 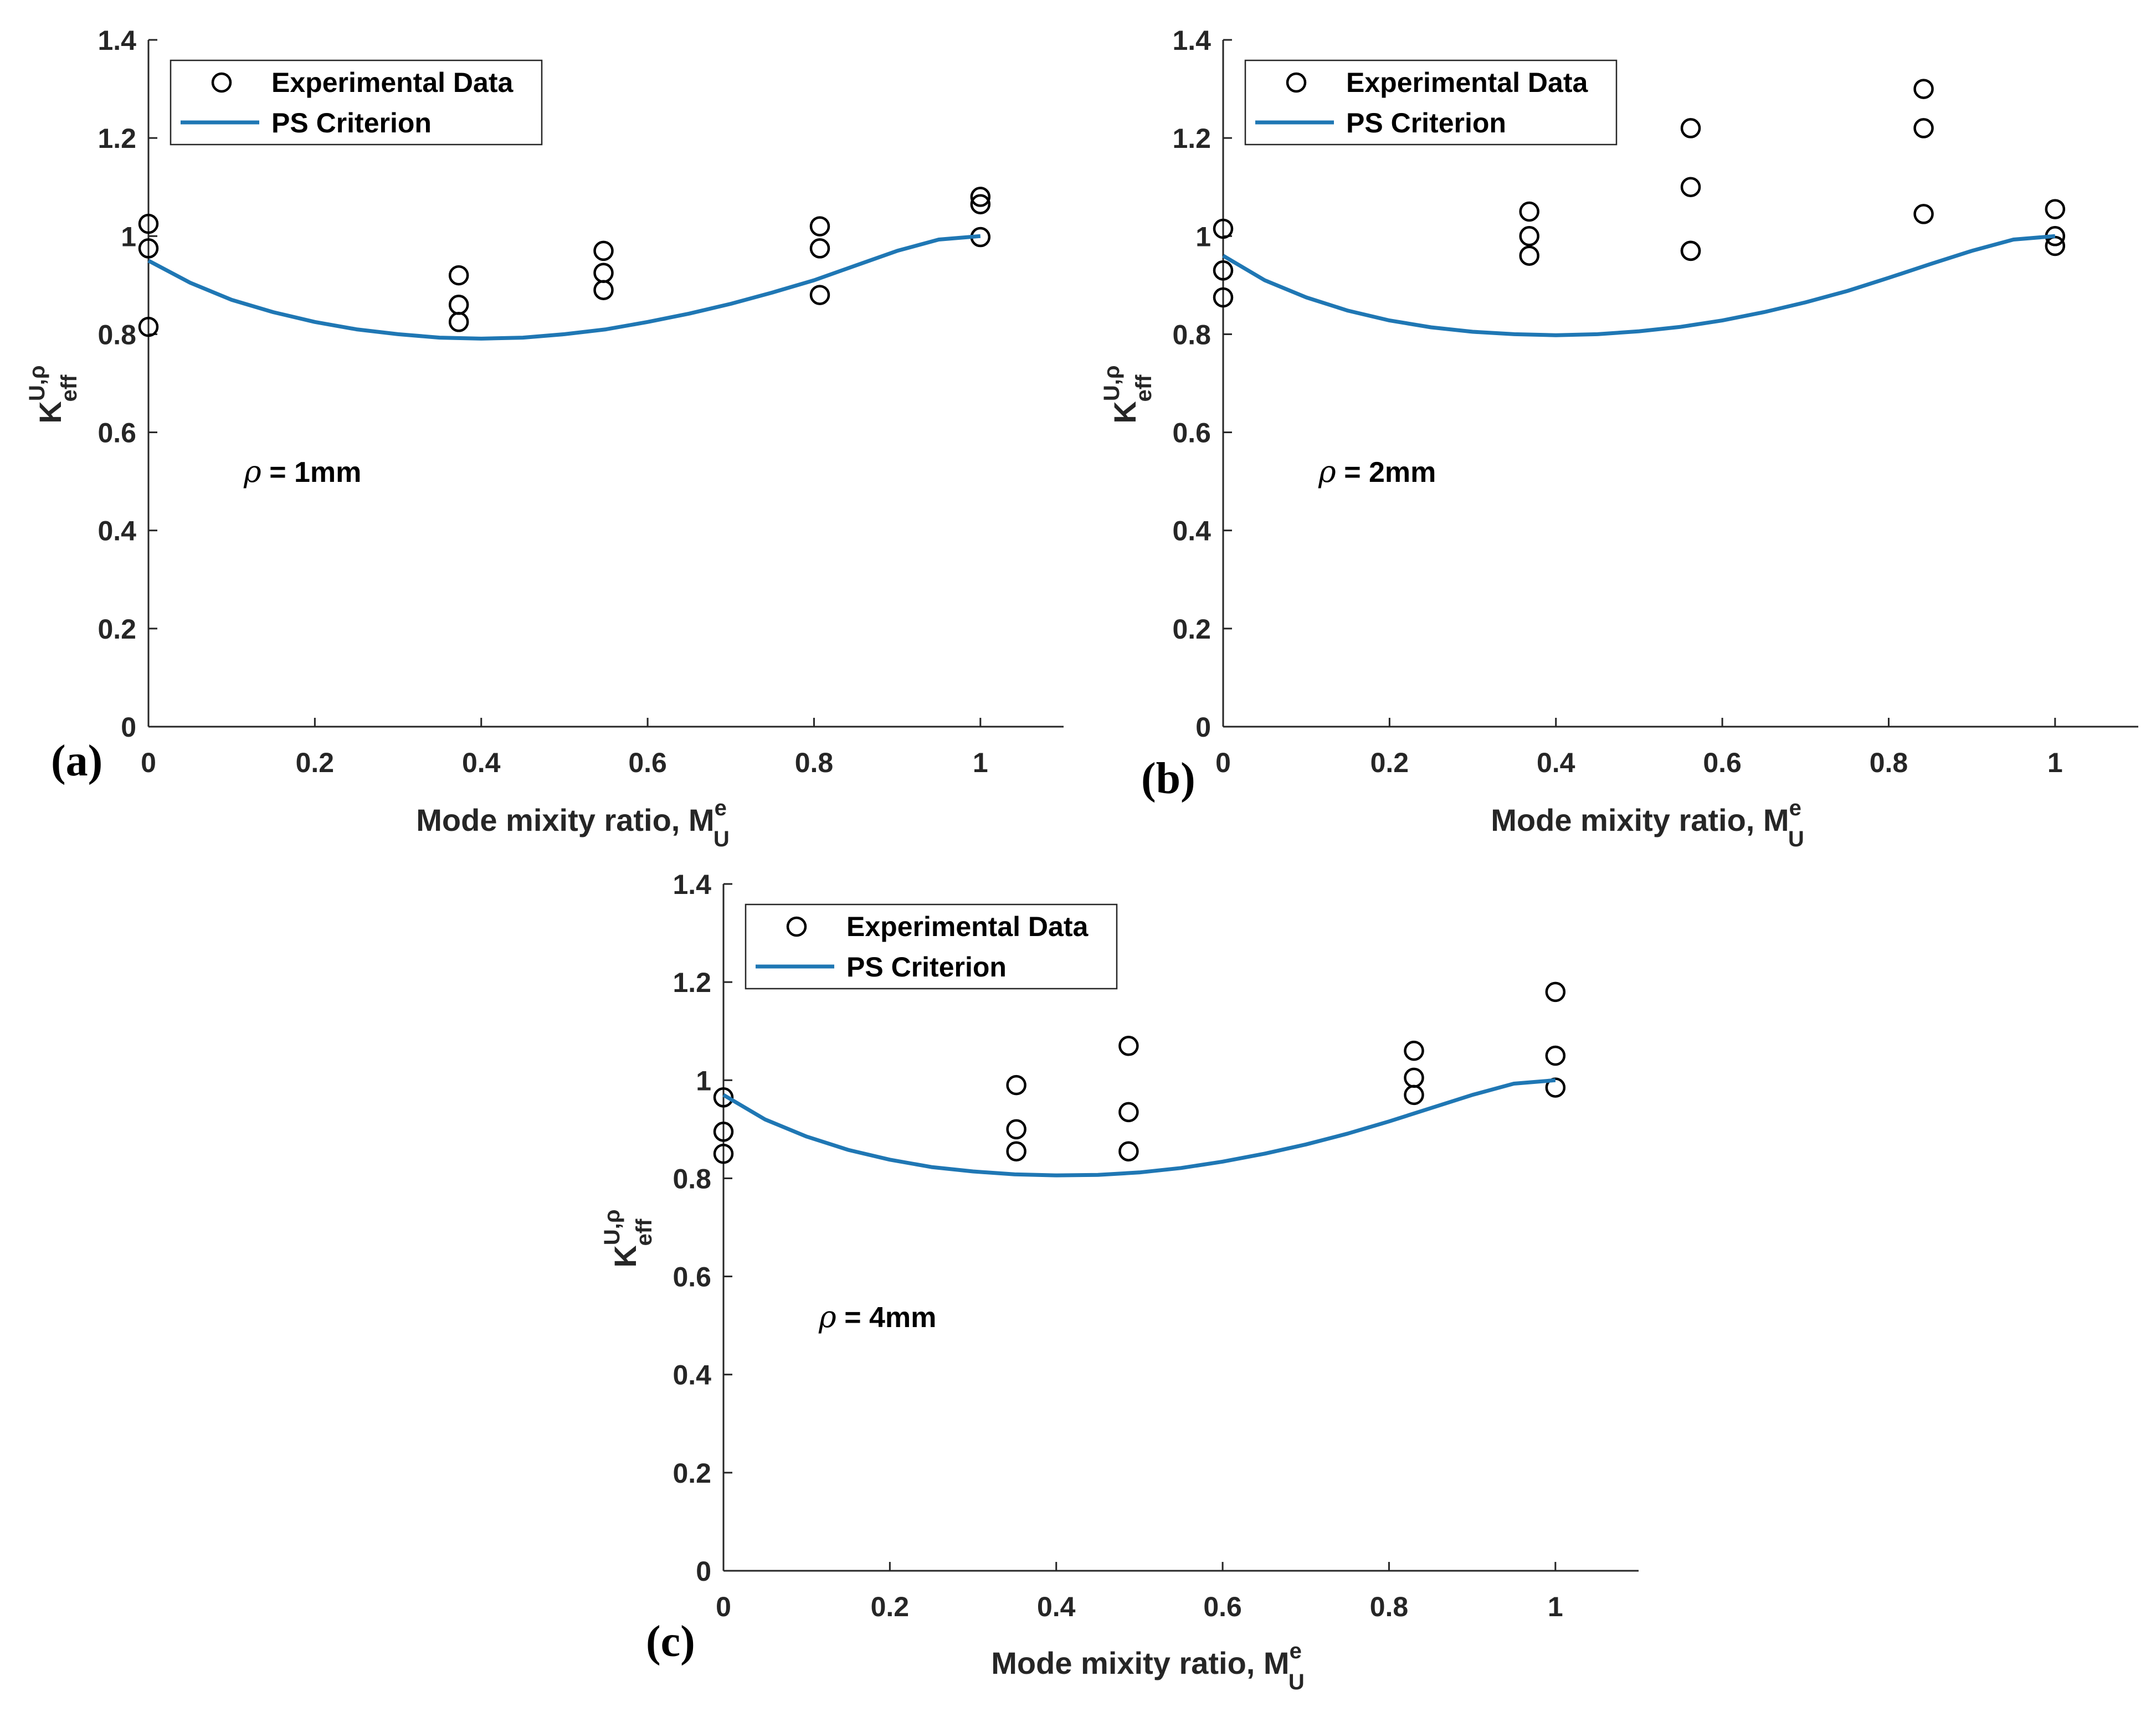 What do you see at coordinates (1377, 471) in the screenshot?
I see `rho-annotation: ρ = 2mm` at bounding box center [1377, 471].